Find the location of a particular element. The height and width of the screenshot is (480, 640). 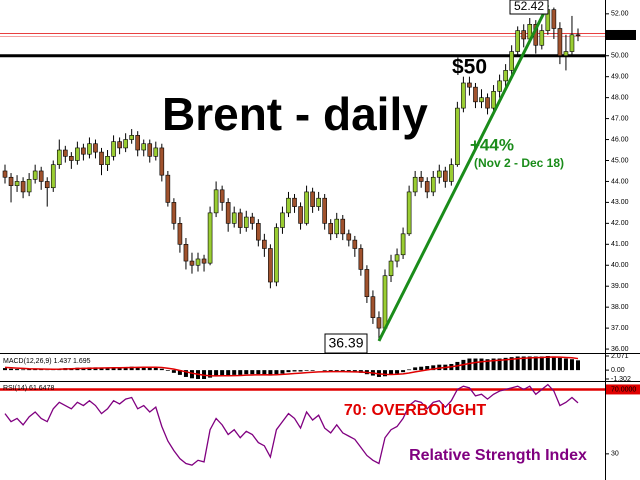

high-label: 52.42 is located at coordinates (529, 6).